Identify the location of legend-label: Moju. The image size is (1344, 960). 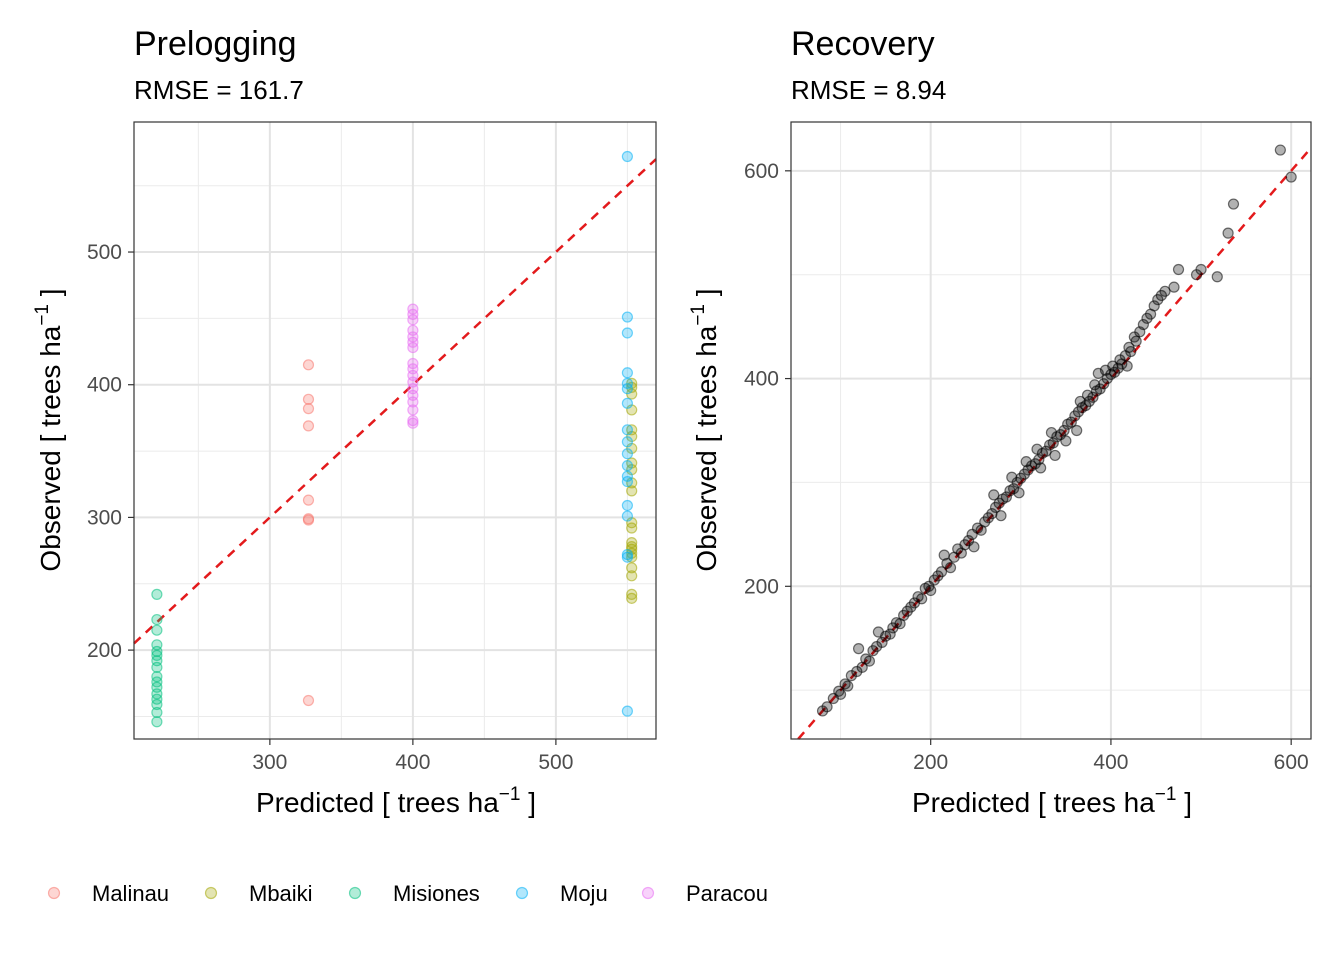
(584, 893).